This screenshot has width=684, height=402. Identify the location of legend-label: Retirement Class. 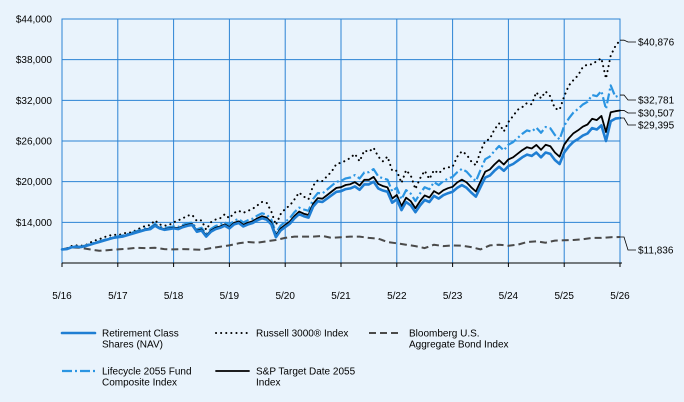
(140, 334).